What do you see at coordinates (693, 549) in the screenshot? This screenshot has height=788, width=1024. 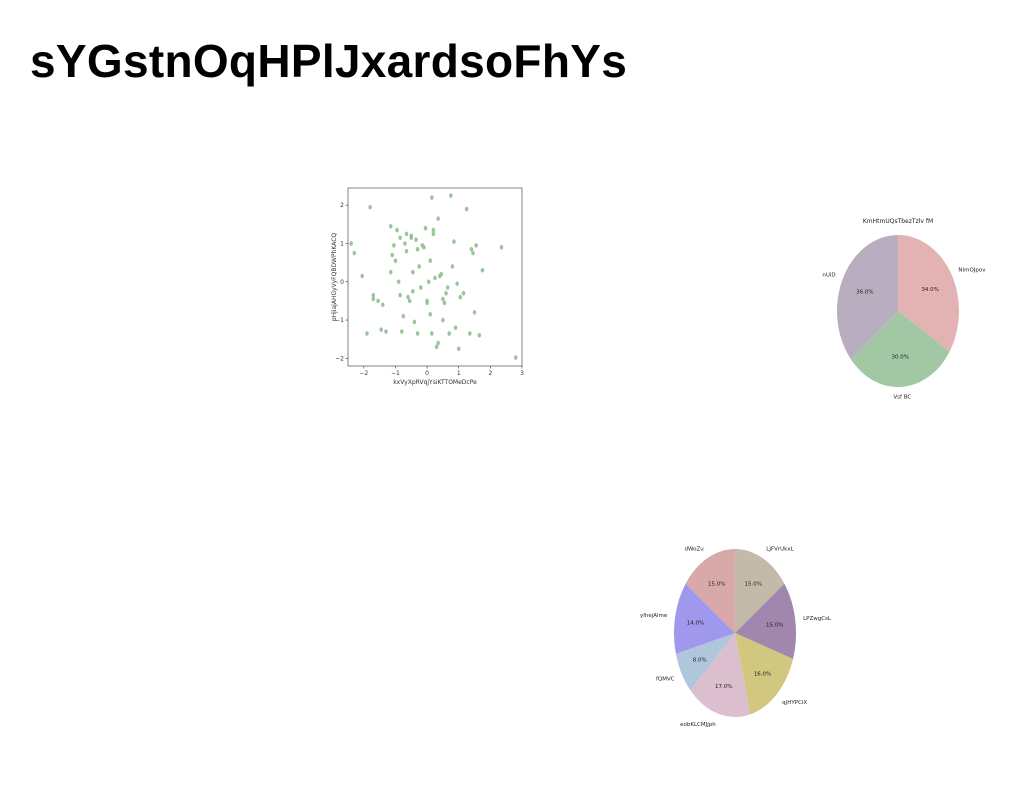 I see `pie2-slice-label: dWoZu` at bounding box center [693, 549].